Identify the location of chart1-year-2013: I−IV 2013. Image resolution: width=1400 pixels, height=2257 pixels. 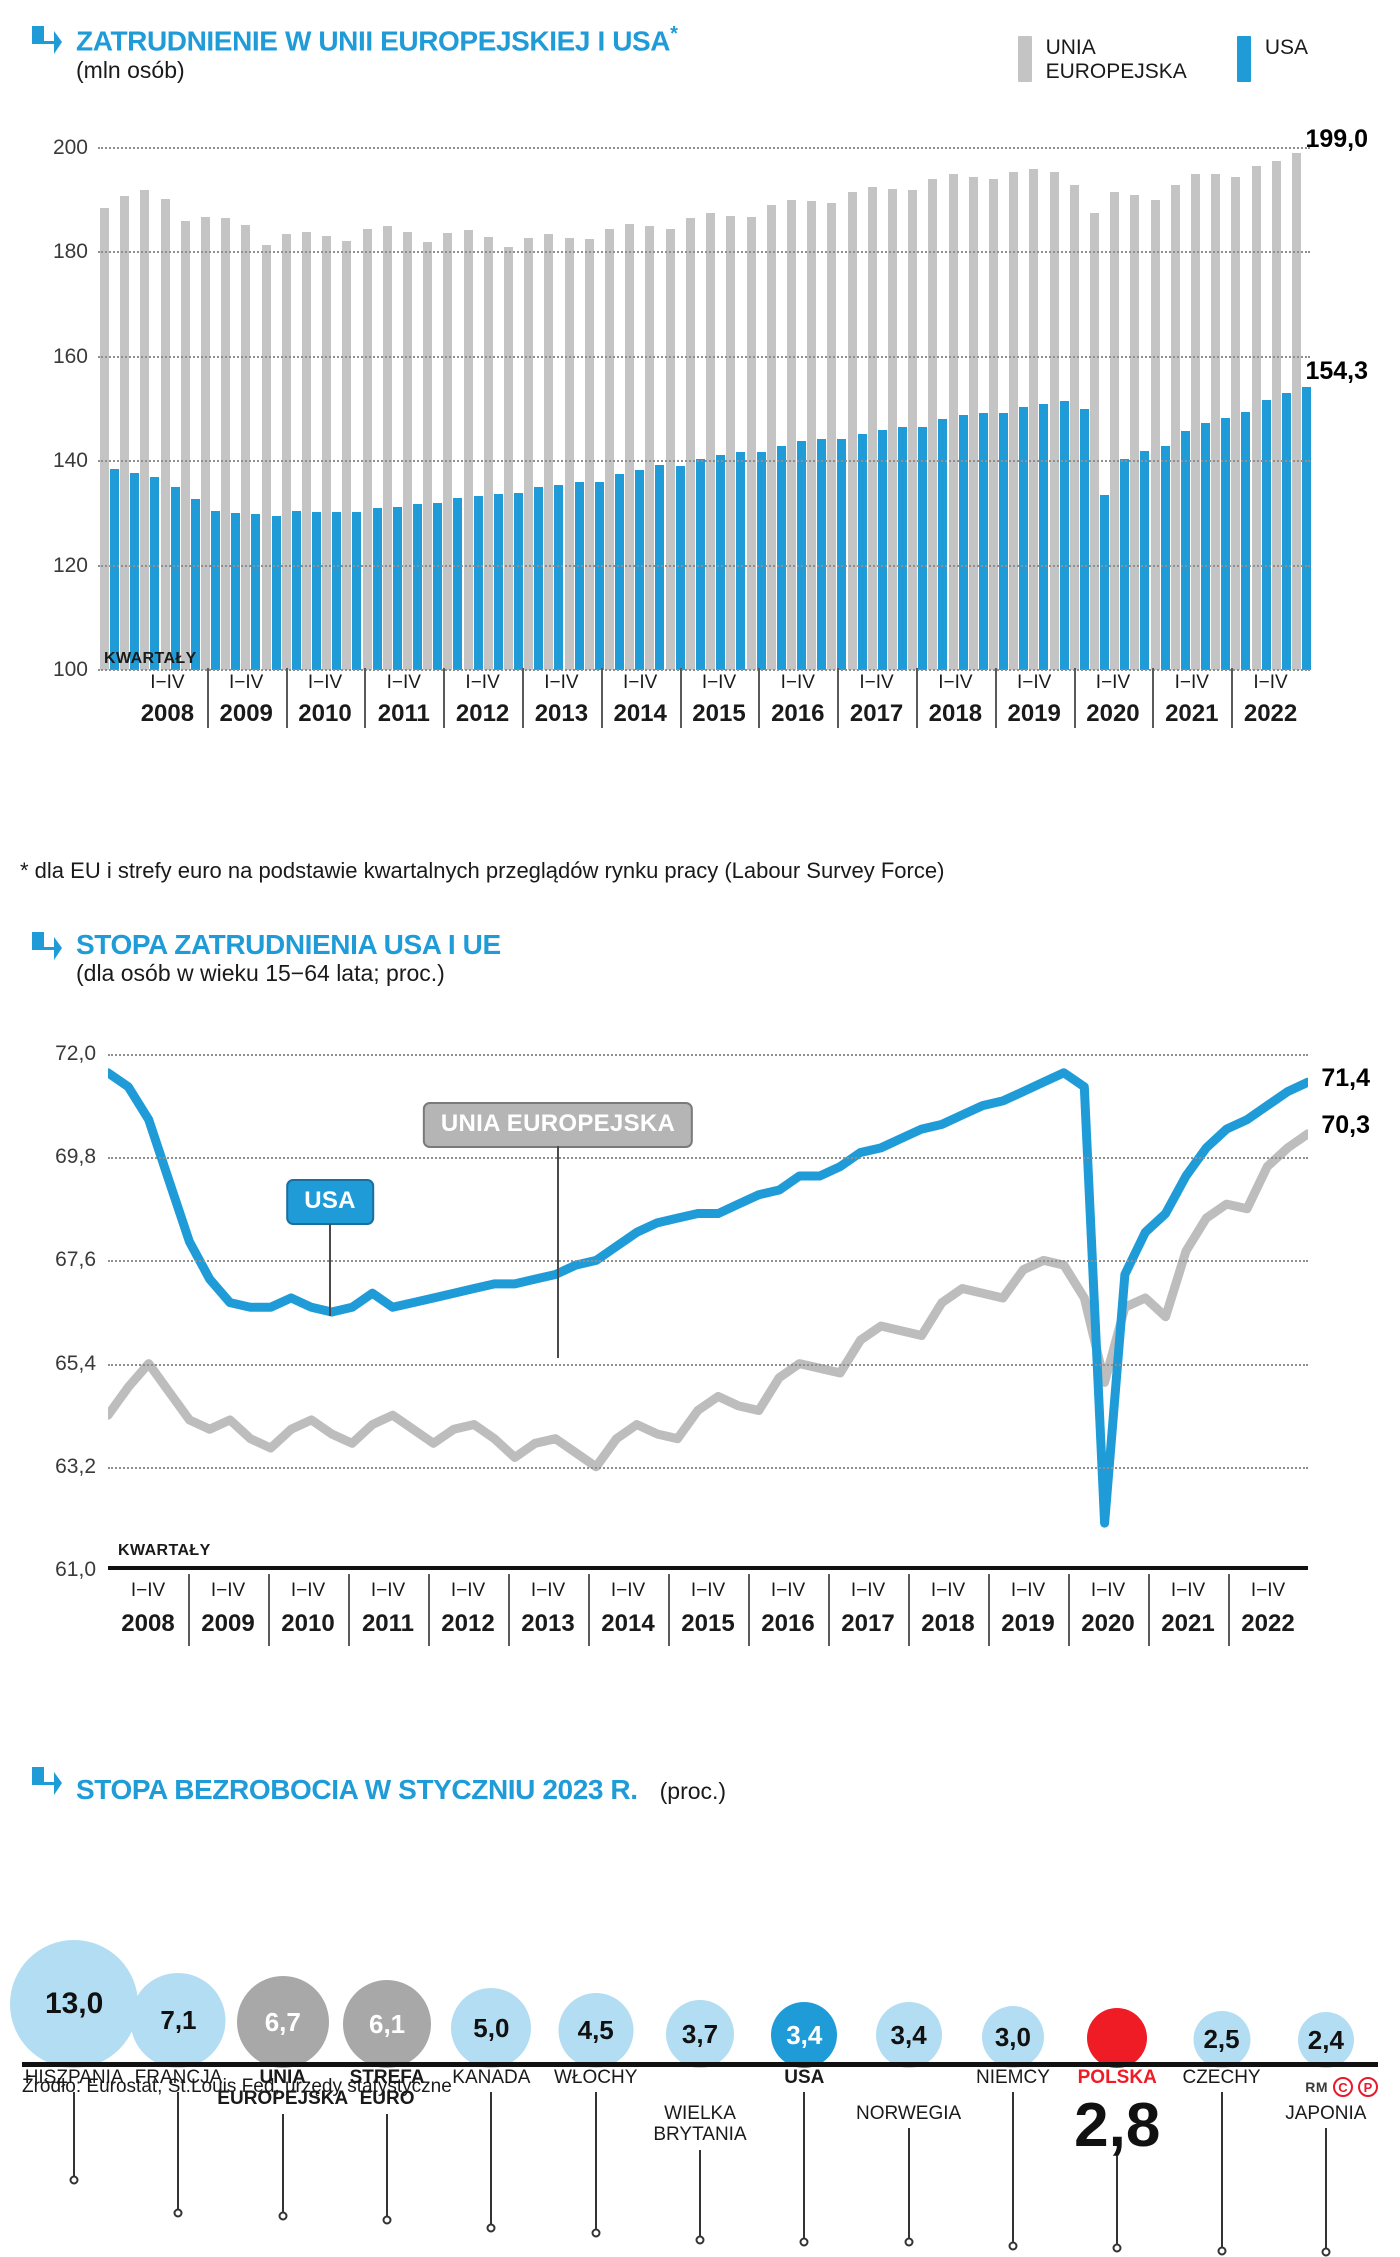
(561, 699).